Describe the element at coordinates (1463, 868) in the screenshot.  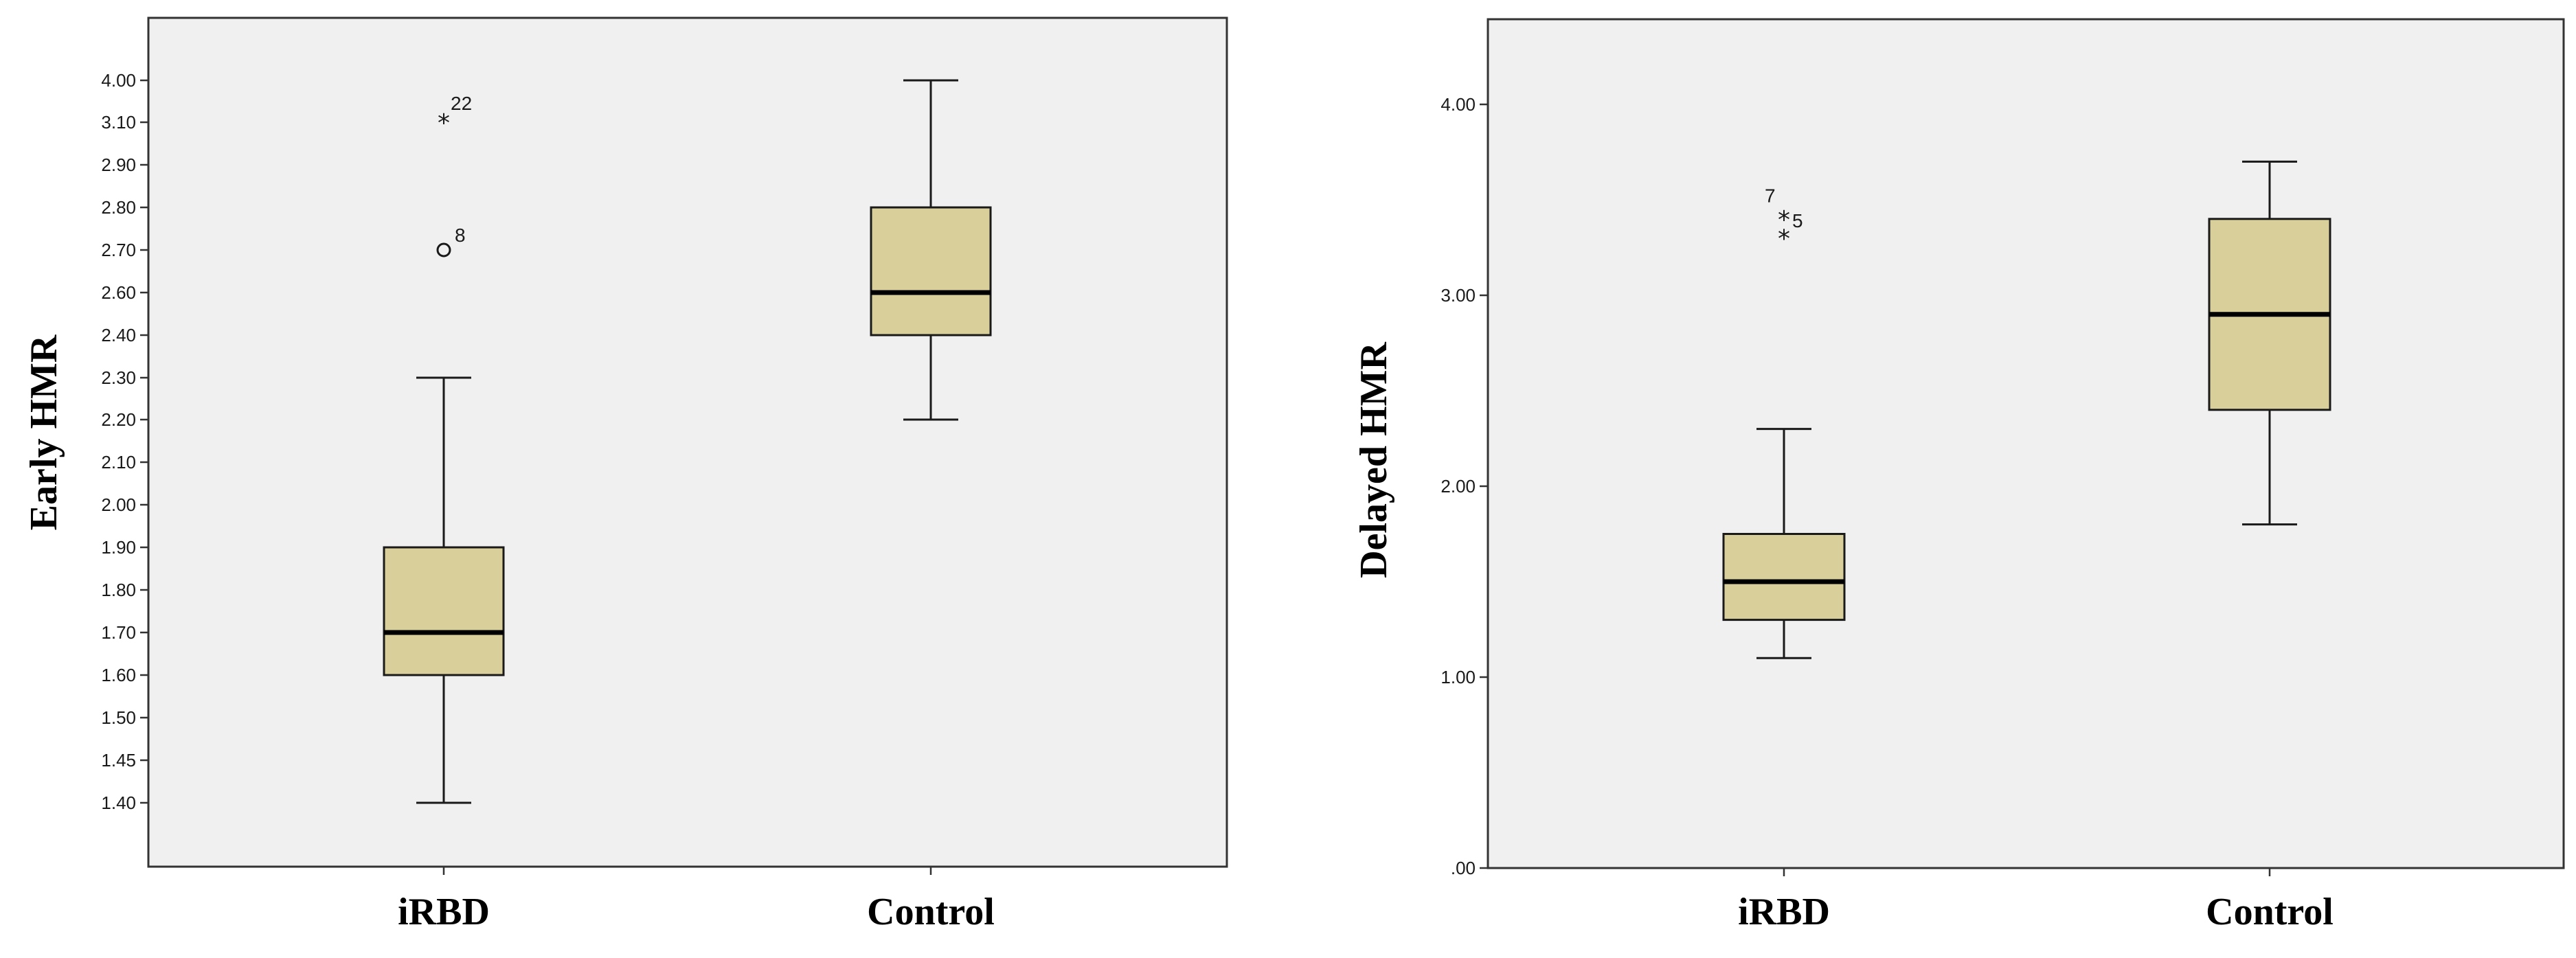
I see `delayed-hmr-y-tick-label: .00` at that location.